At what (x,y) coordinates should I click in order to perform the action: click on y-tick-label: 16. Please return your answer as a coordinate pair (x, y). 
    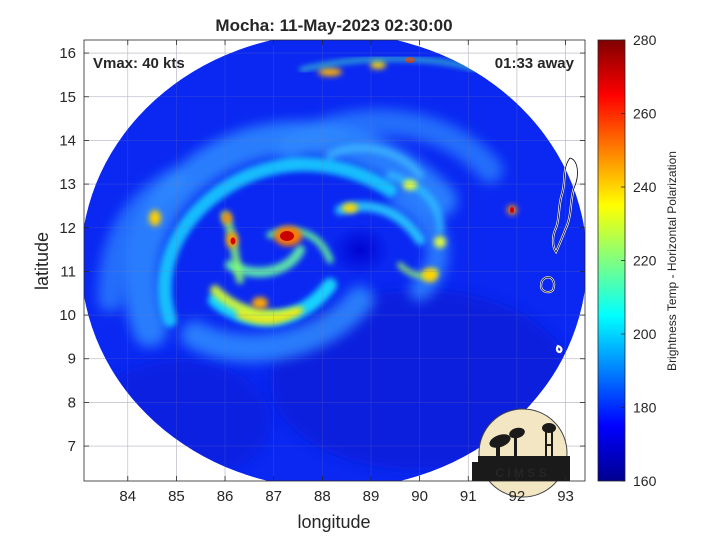
    Looking at the image, I should click on (67, 53).